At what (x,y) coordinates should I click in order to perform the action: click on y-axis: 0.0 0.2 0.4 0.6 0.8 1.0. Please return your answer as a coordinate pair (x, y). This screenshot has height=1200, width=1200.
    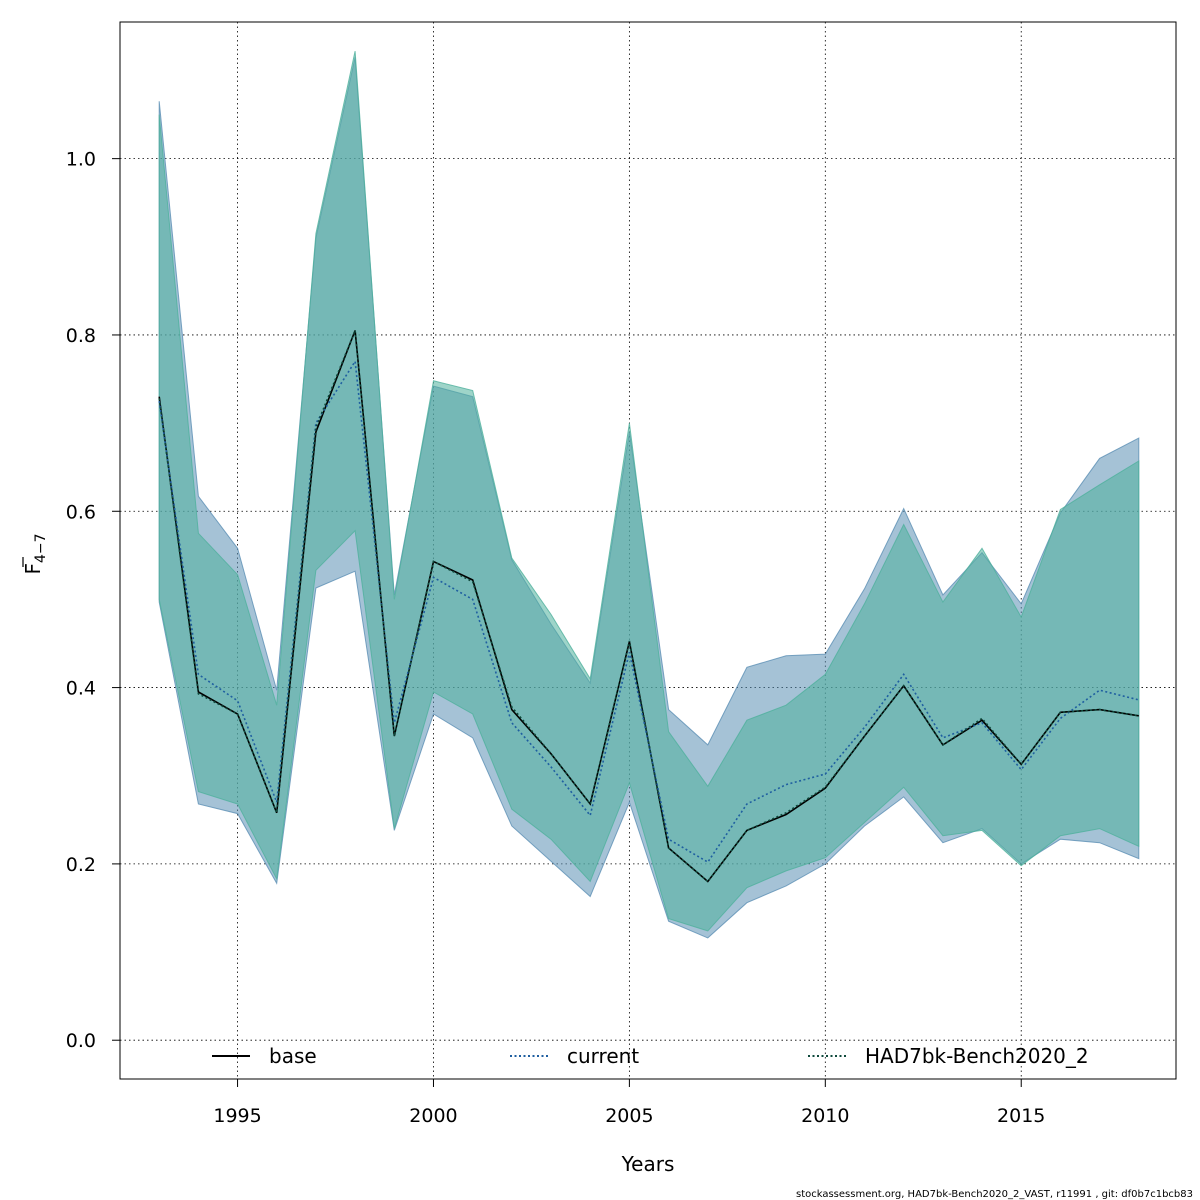
    Looking at the image, I should click on (93, 600).